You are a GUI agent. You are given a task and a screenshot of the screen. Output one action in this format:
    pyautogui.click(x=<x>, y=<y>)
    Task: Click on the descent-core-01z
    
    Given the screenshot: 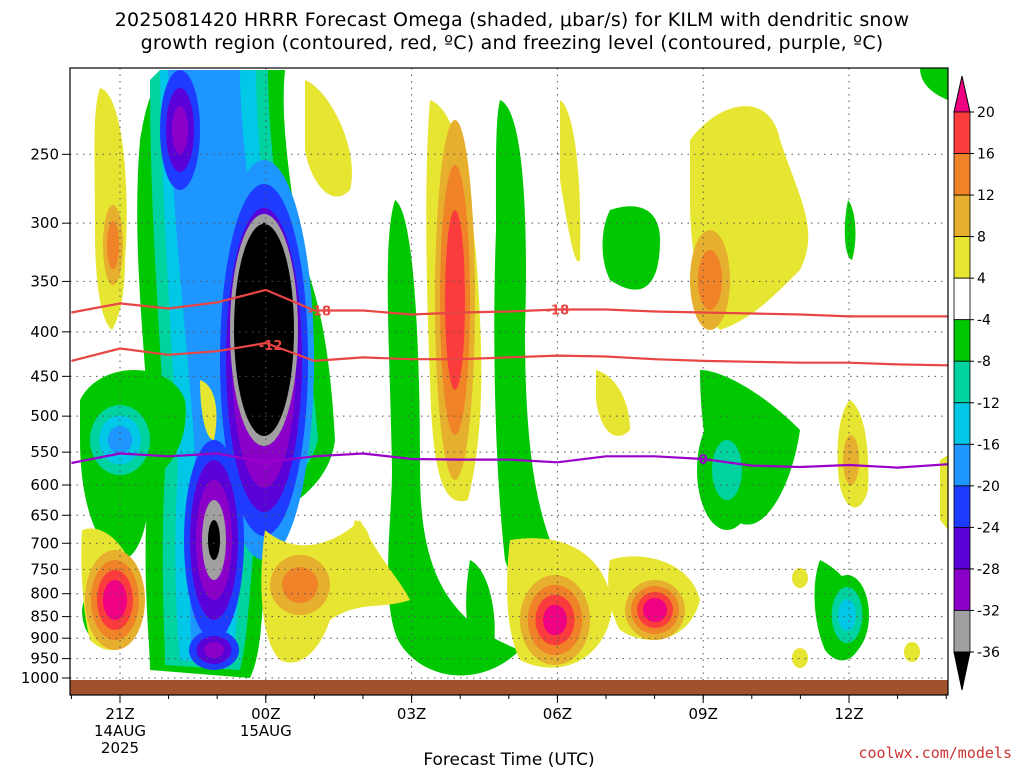 What is the action you would take?
    pyautogui.click(x=300, y=585)
    